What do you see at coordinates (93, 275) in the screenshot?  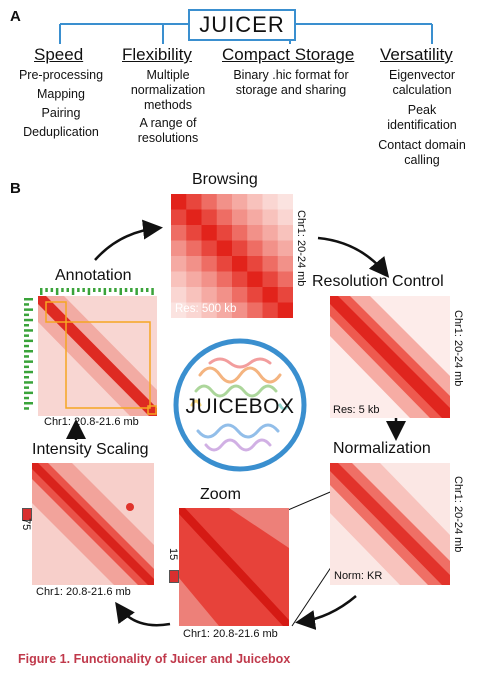 I see `annotation-title: Annotation` at bounding box center [93, 275].